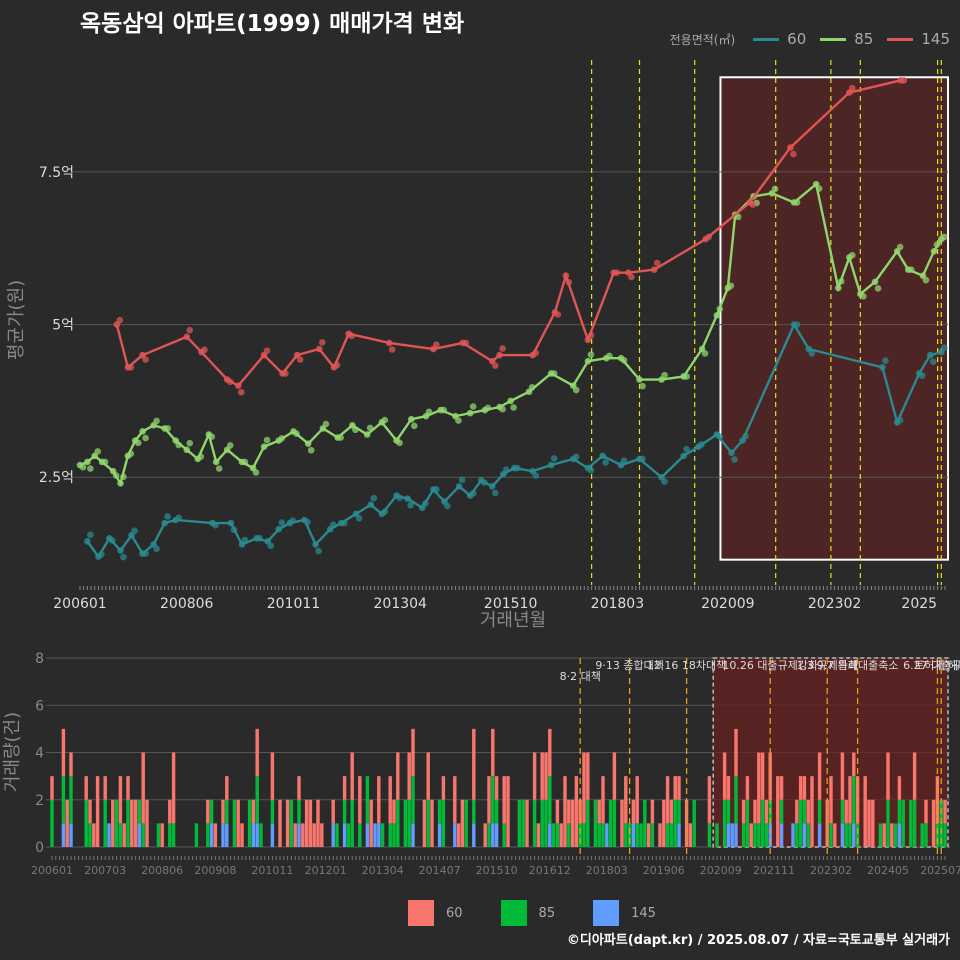  I want to click on volume-x-tick-label: 202302, so click(831, 870).